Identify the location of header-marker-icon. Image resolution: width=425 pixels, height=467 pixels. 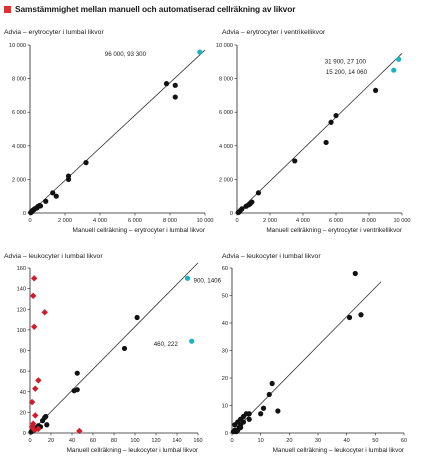
(7, 9).